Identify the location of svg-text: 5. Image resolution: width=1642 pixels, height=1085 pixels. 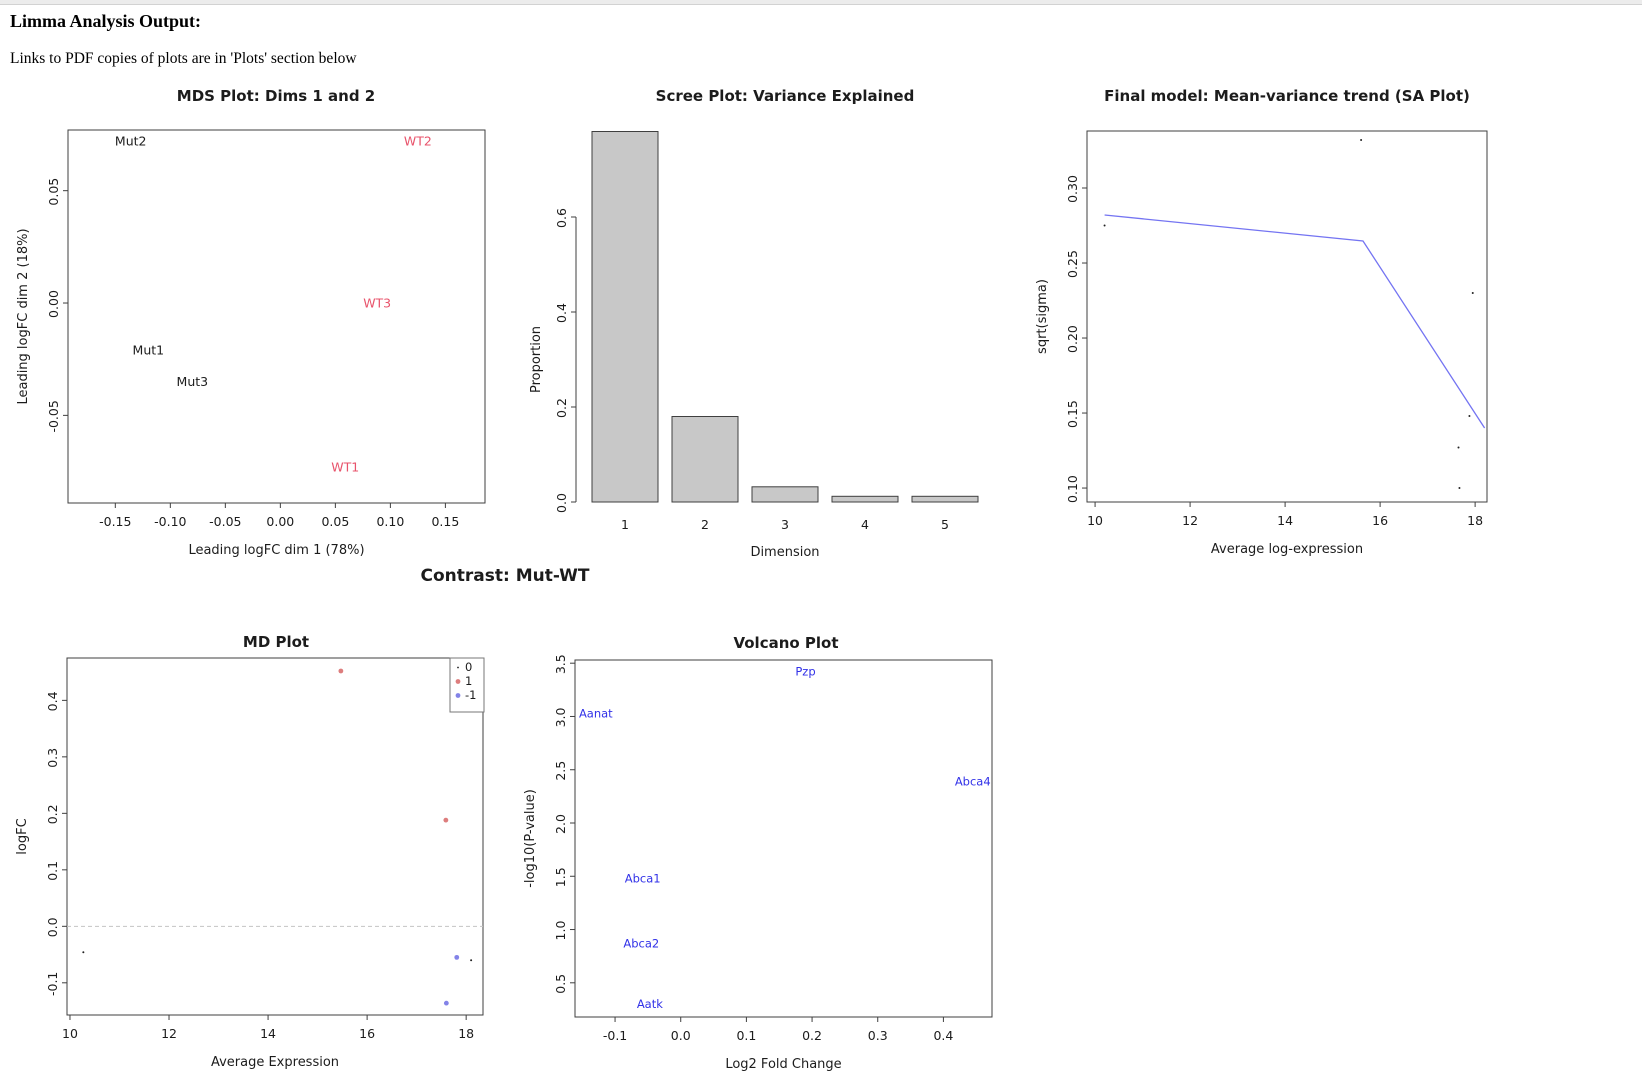
(945, 524).